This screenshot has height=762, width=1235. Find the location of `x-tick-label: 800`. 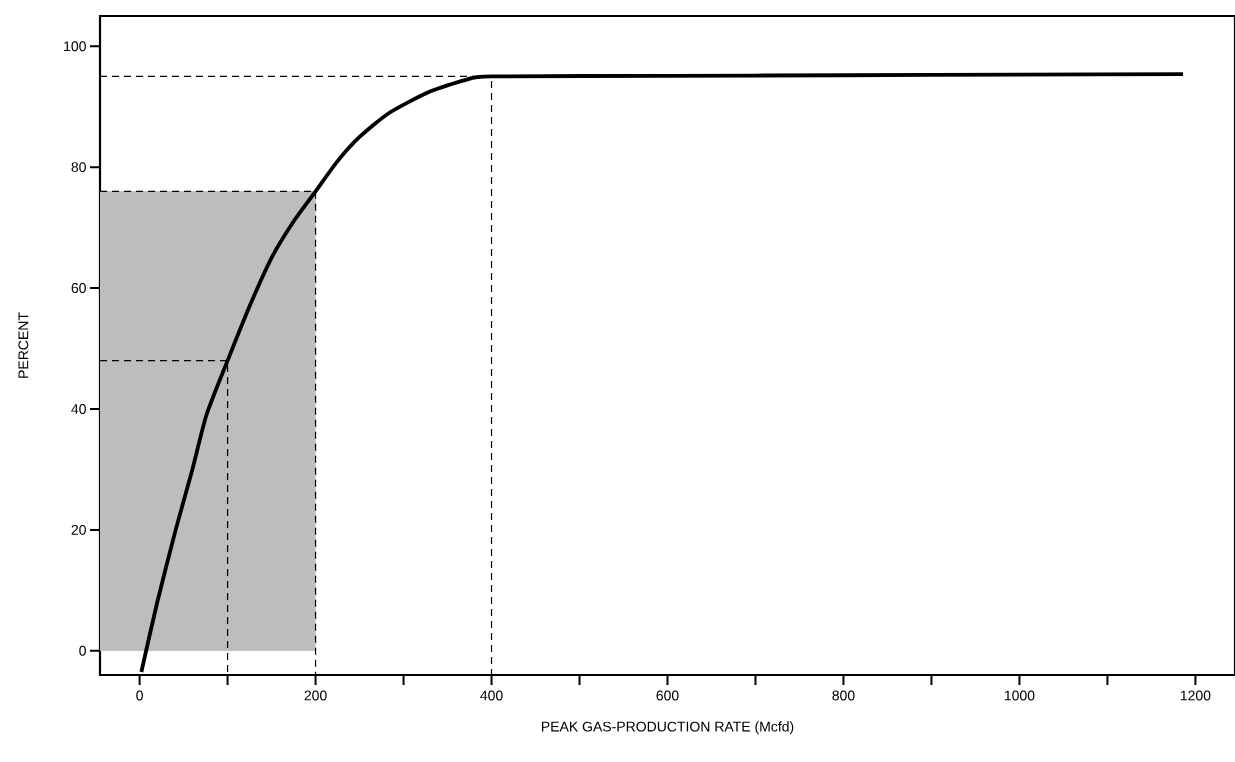

x-tick-label: 800 is located at coordinates (843, 695).